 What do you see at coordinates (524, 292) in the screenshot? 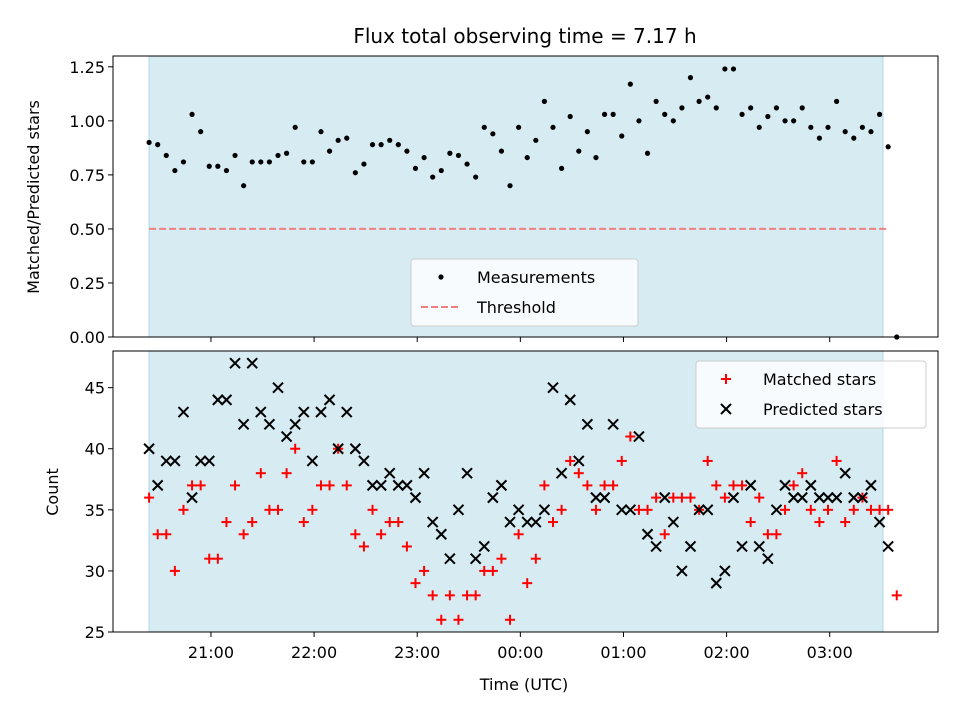
I see `top-legend: Measurements Threshold` at bounding box center [524, 292].